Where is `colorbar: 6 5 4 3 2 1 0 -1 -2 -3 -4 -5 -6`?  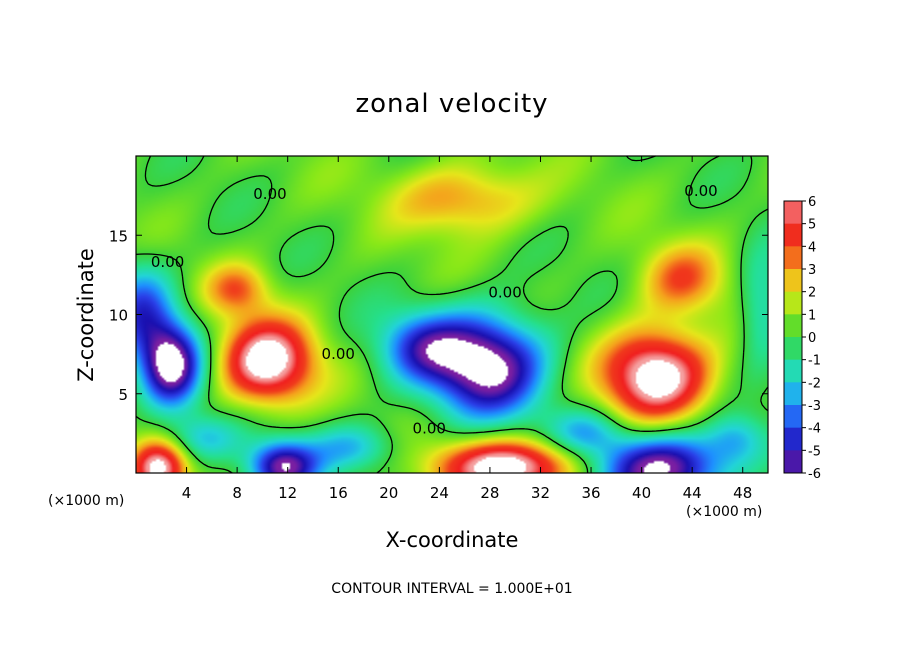 colorbar: 6 5 4 3 2 1 0 -1 -2 -3 -4 -5 -6 is located at coordinates (802, 338).